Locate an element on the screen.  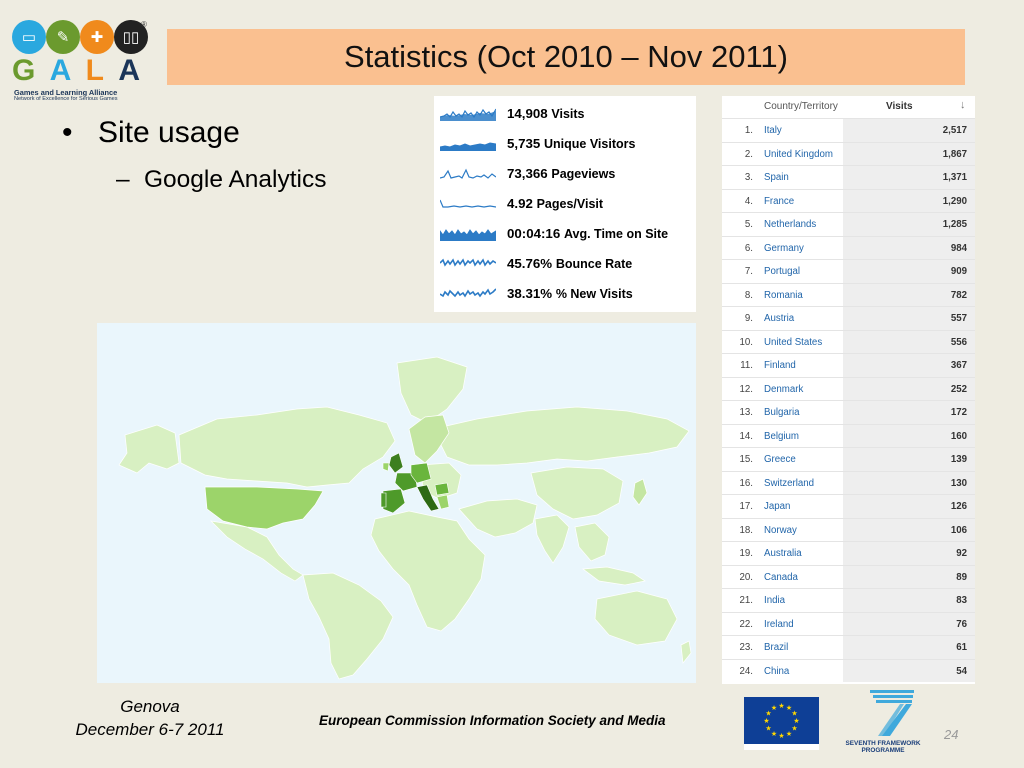
country-link: Italy is located at coordinates (773, 130).